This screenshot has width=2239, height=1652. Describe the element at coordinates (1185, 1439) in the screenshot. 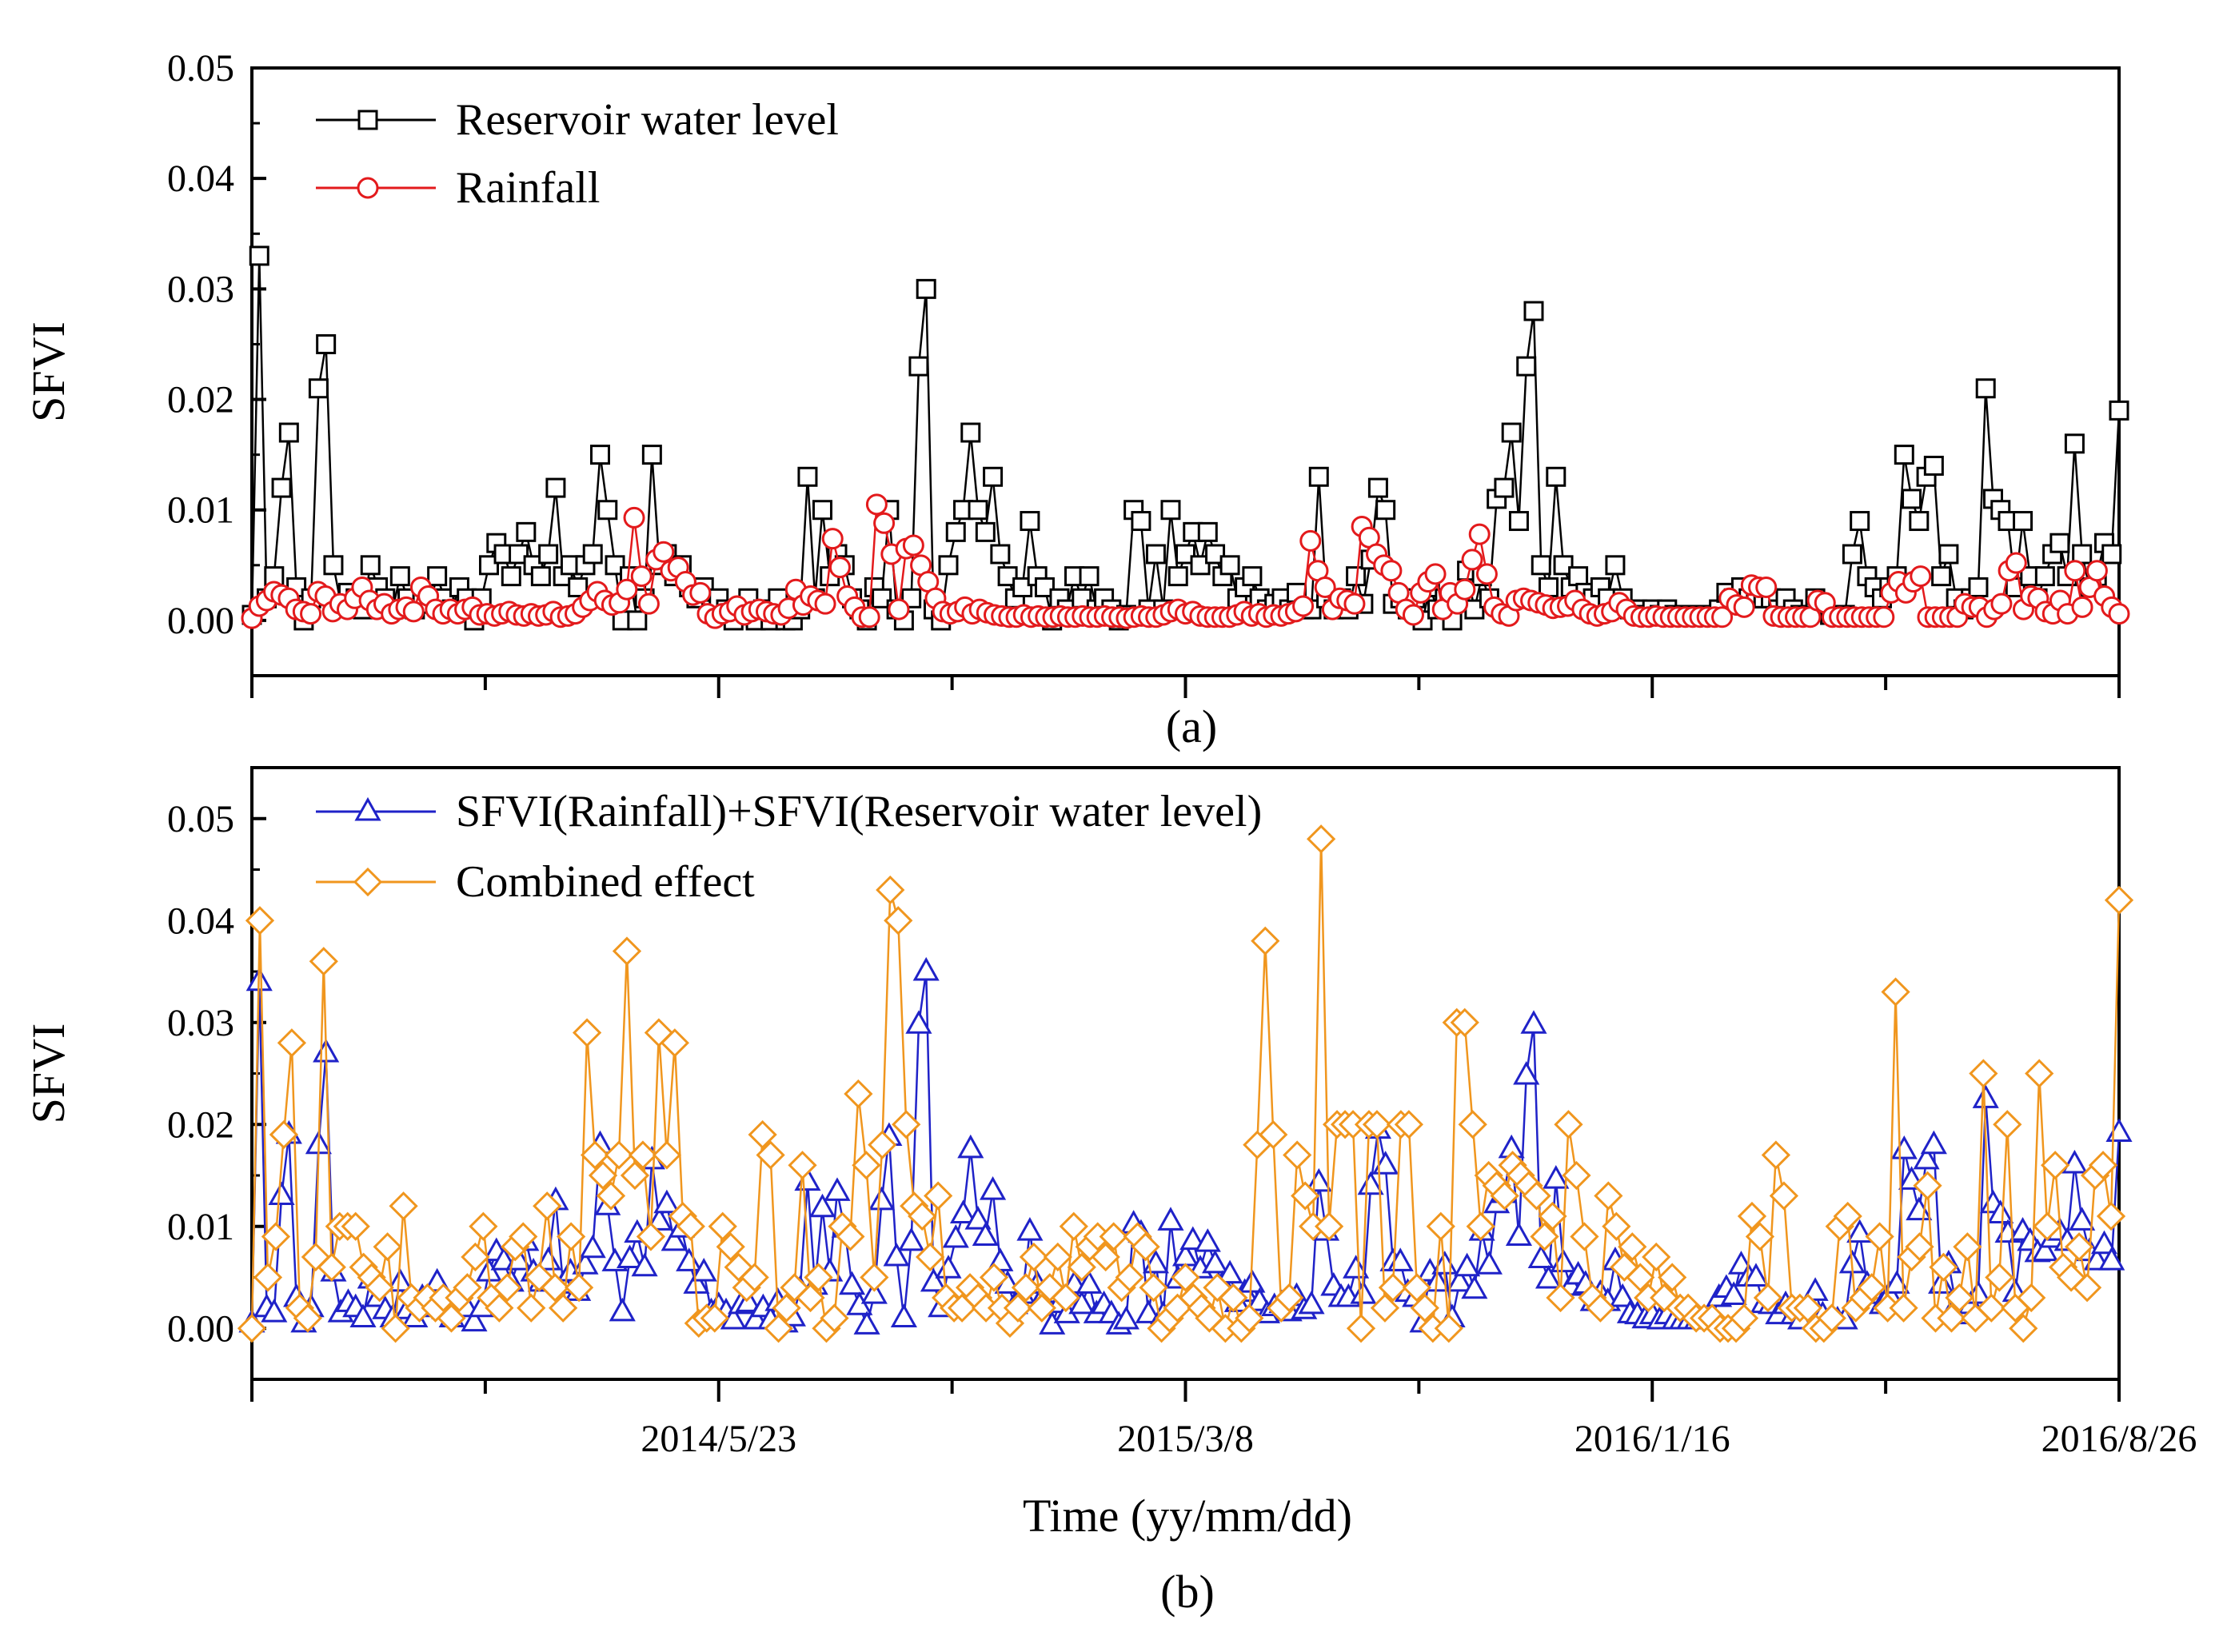

I see `x-tick-label: 2015/3/8` at that location.